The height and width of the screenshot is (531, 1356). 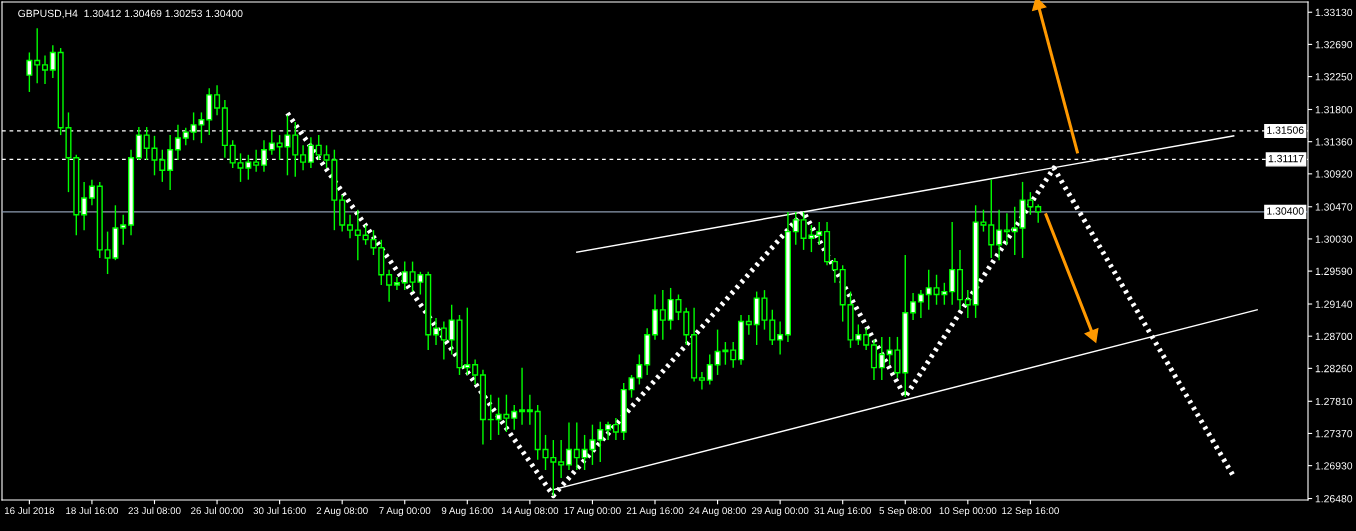 I want to click on x-tick-label: 30 Jul 16:00, so click(x=279, y=510).